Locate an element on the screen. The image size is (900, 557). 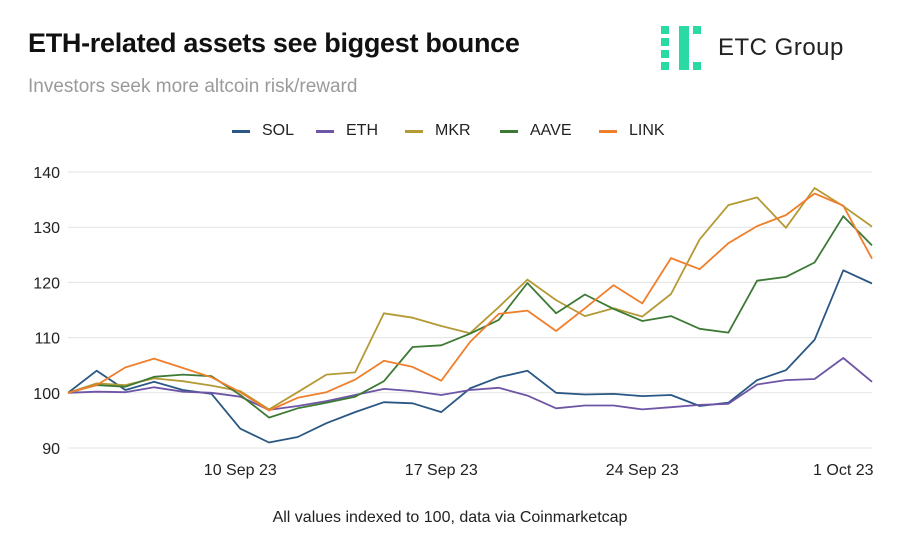
chart-title: ETH-related assets see biggest bounce is located at coordinates (274, 43).